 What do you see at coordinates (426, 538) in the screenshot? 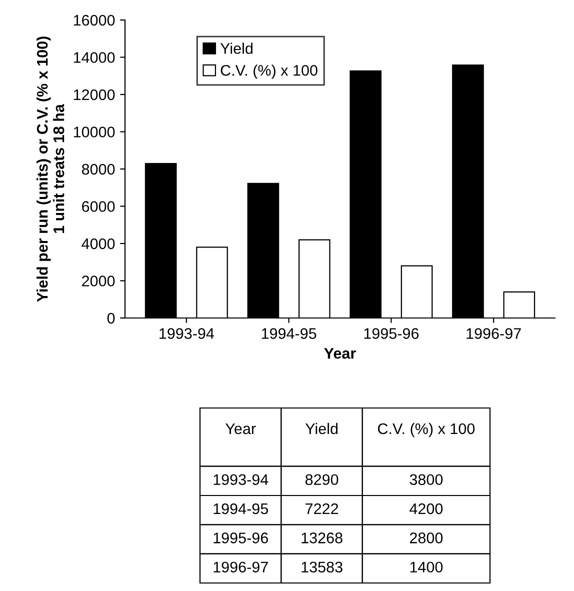
I see `text: 2800` at bounding box center [426, 538].